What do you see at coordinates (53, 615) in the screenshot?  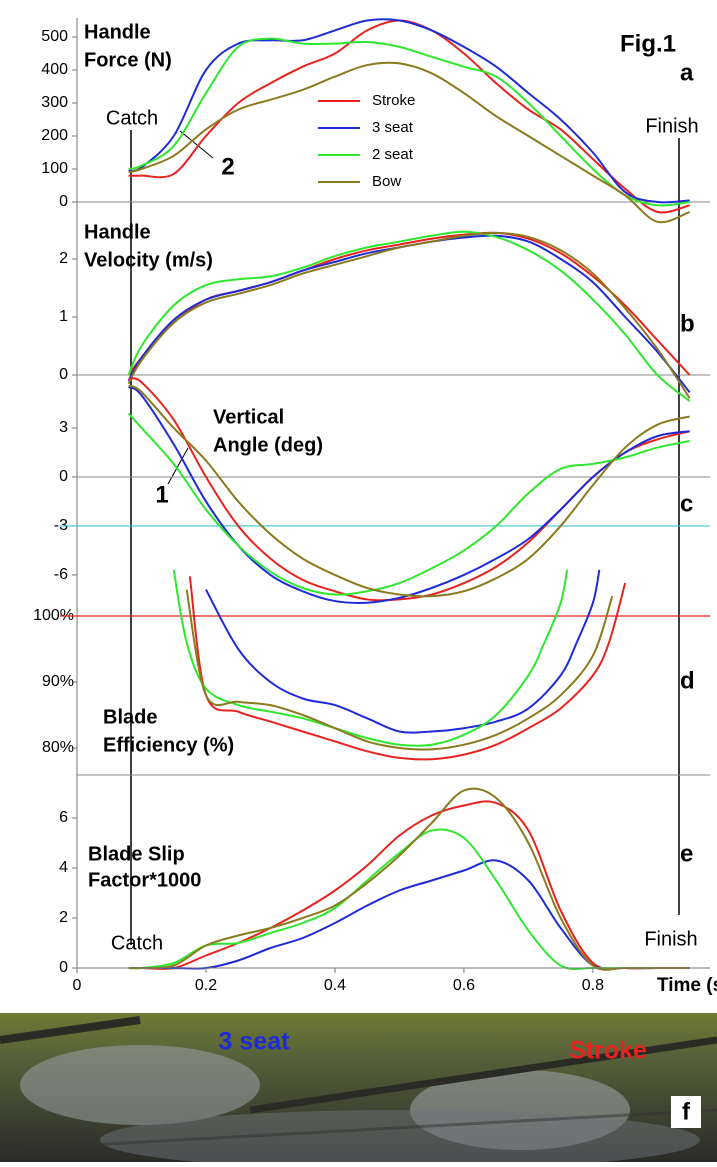 I see `y-tick-label: 100%` at bounding box center [53, 615].